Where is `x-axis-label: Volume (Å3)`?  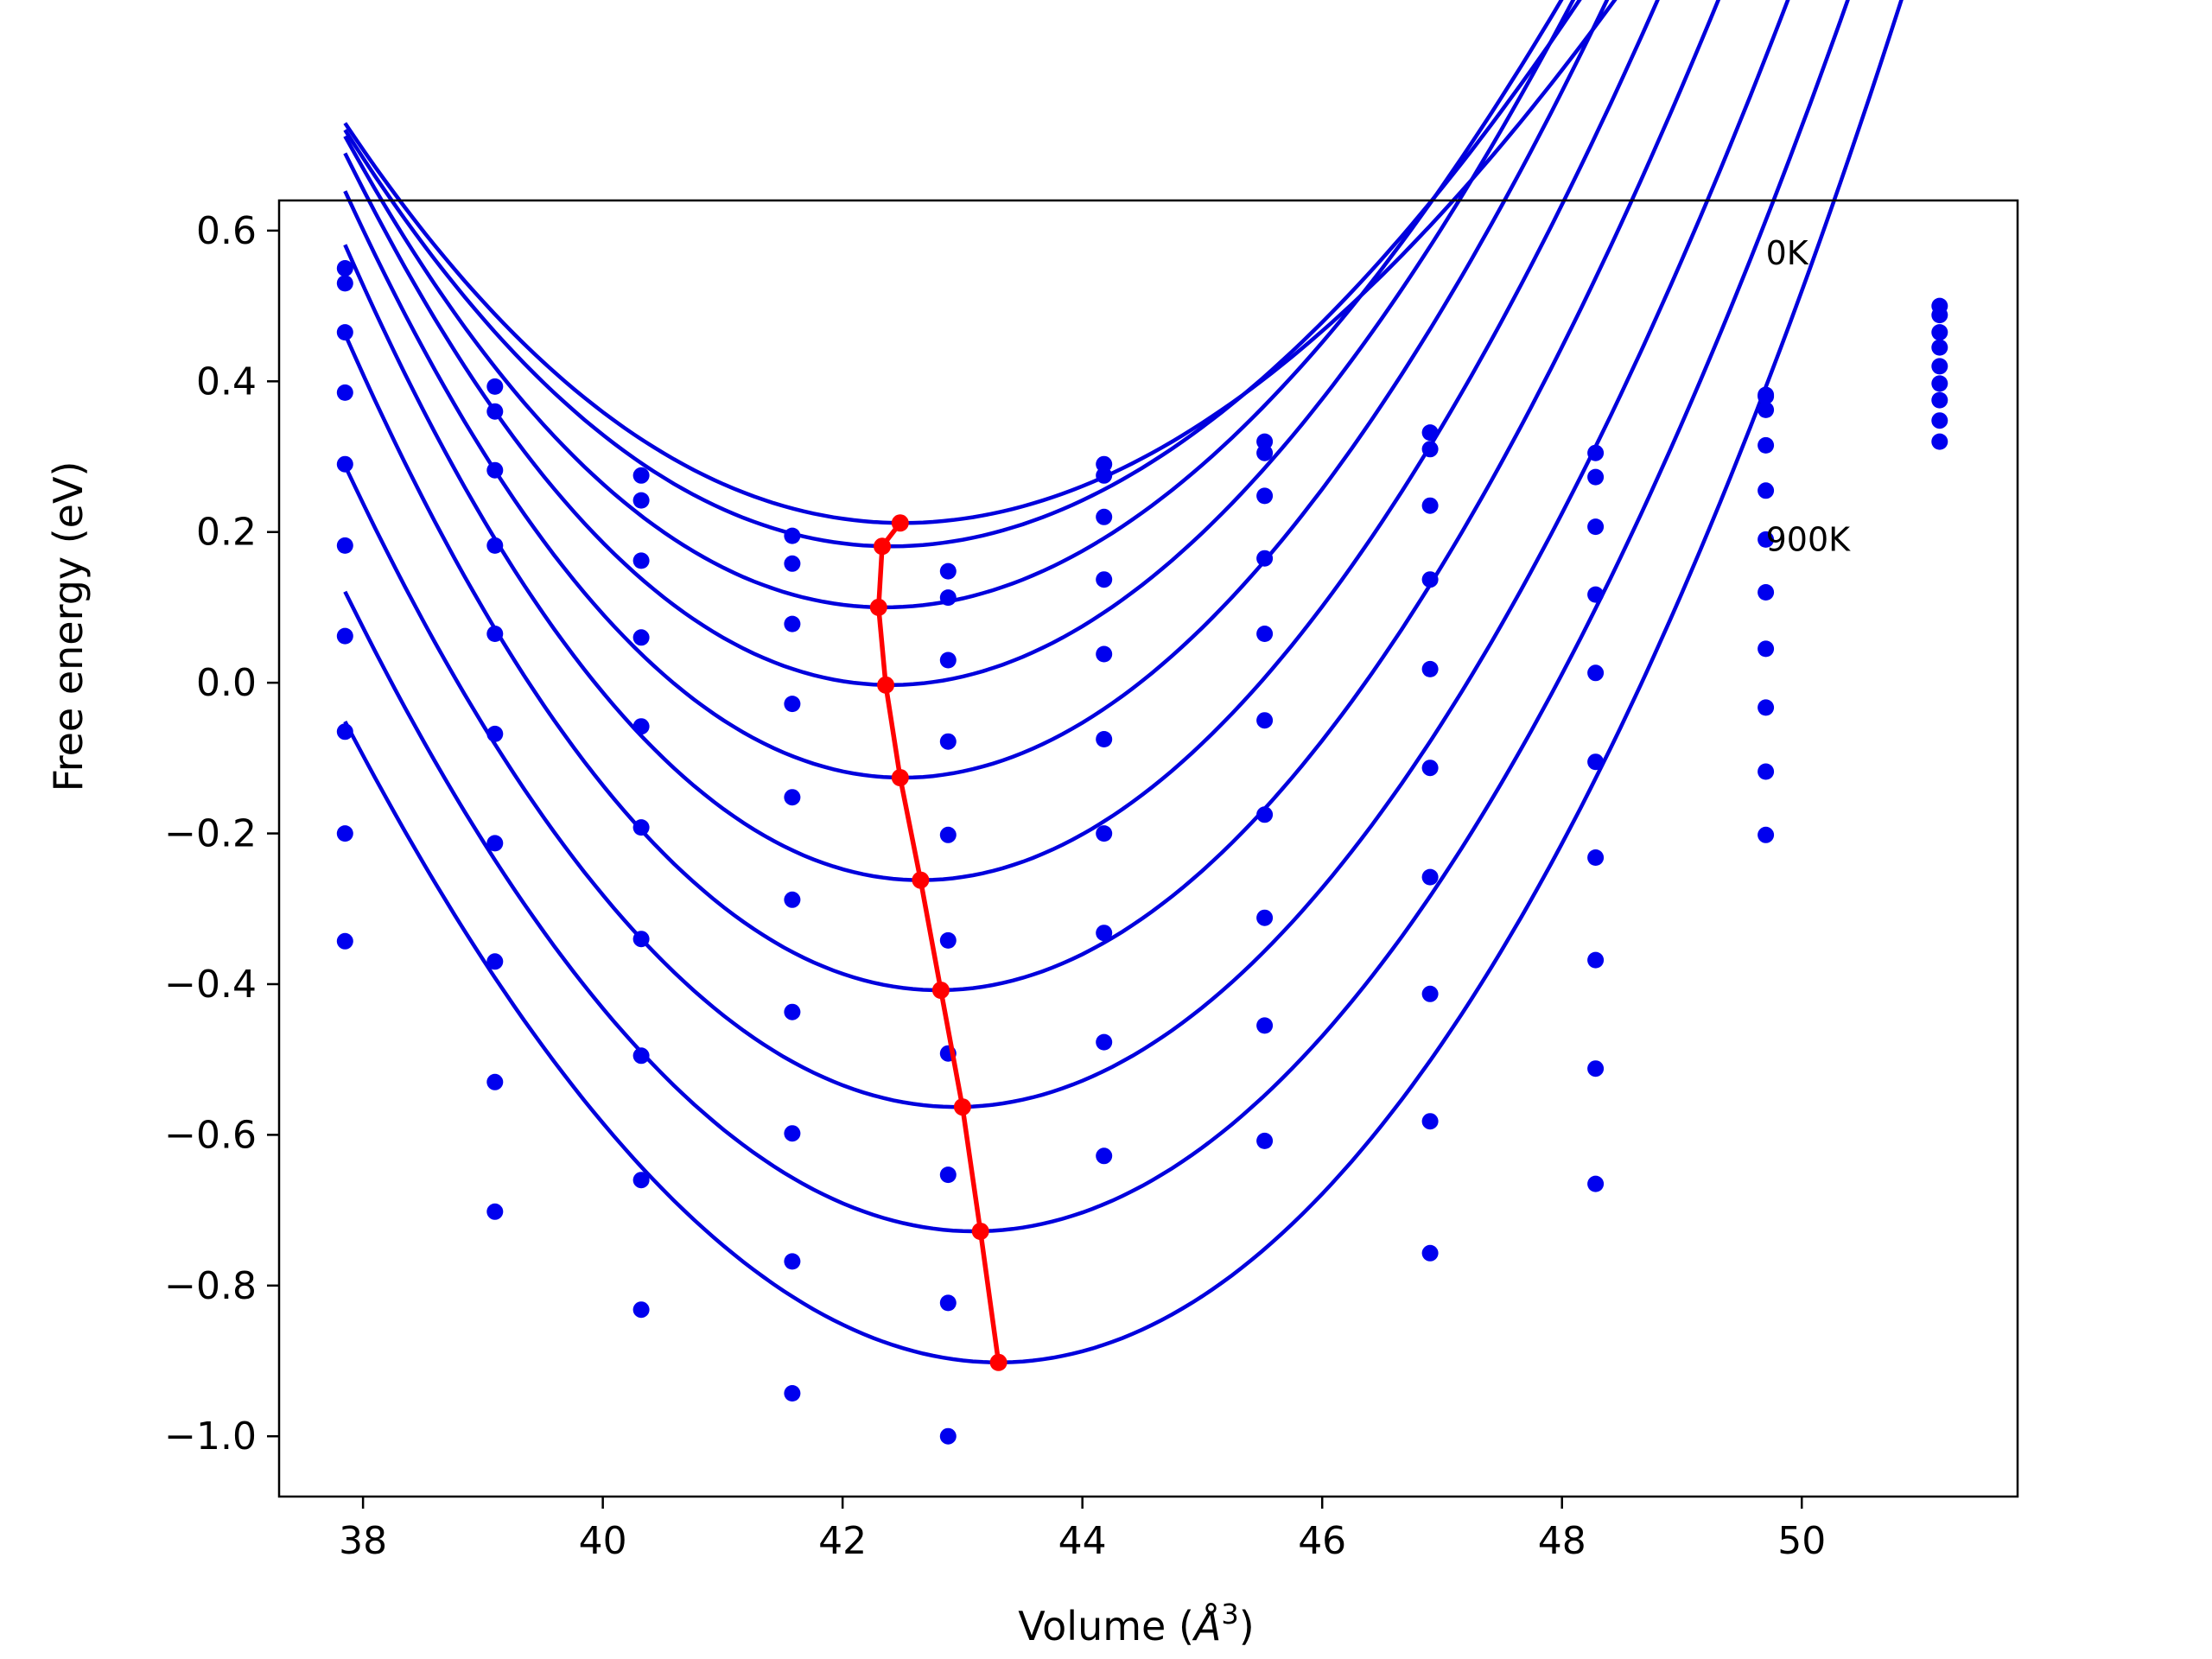 x-axis-label: Volume (Å3) is located at coordinates (1136, 1623).